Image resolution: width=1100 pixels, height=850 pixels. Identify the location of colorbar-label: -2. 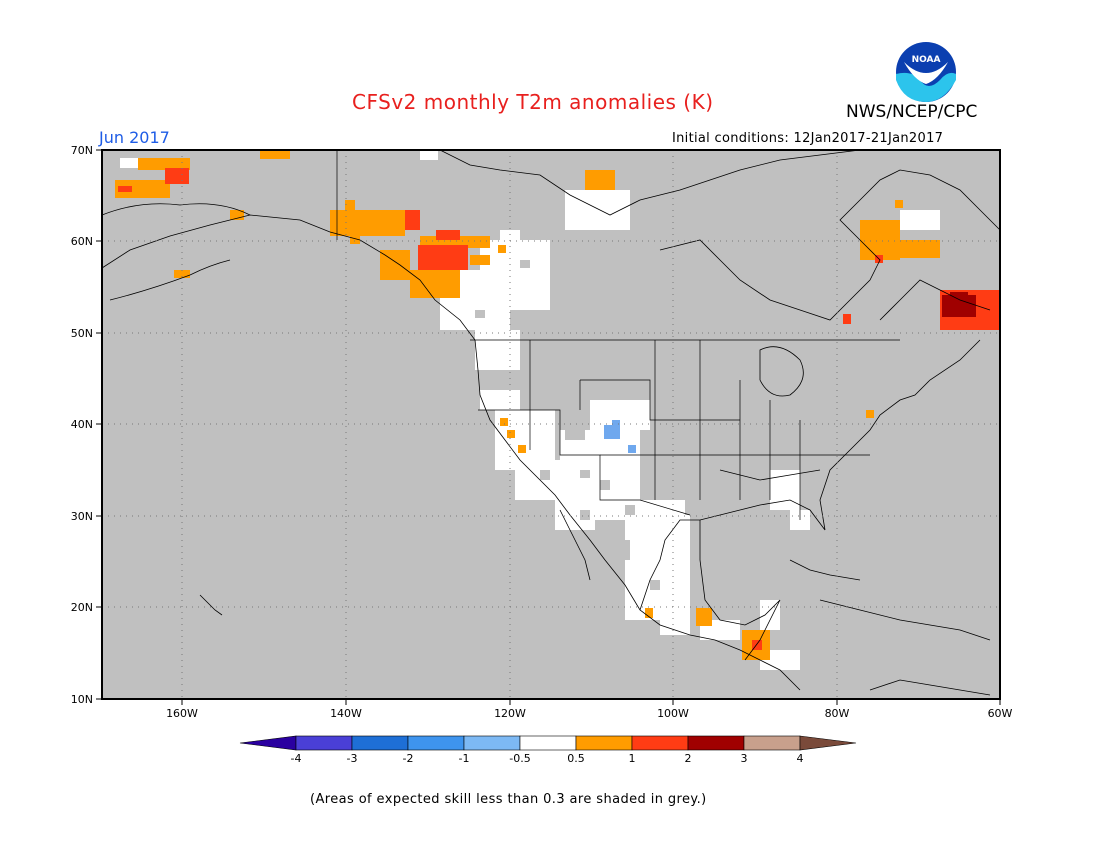
(408, 758).